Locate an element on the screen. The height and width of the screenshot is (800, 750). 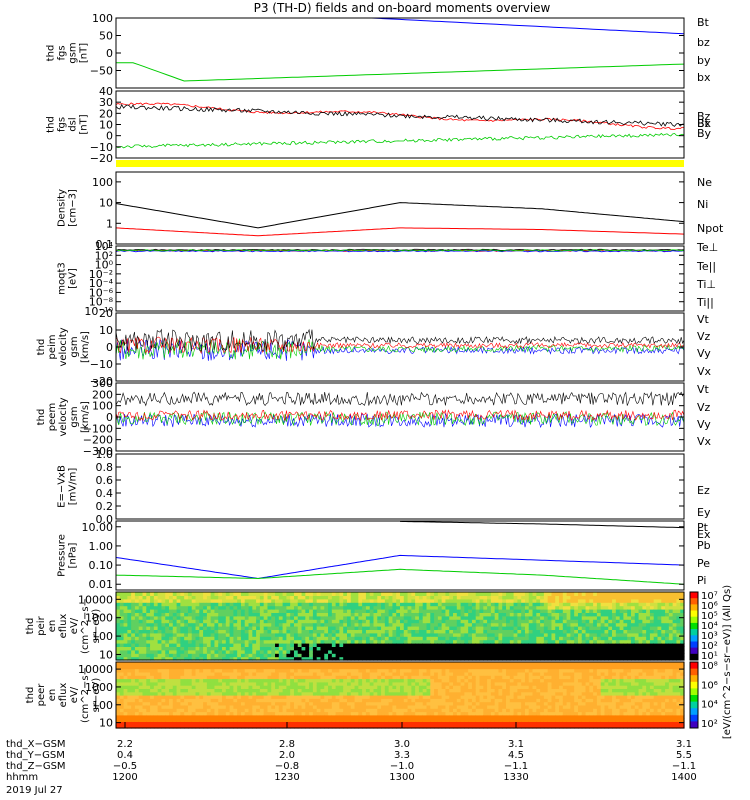
y-tick-label: 100 is located at coordinates (102, 636).